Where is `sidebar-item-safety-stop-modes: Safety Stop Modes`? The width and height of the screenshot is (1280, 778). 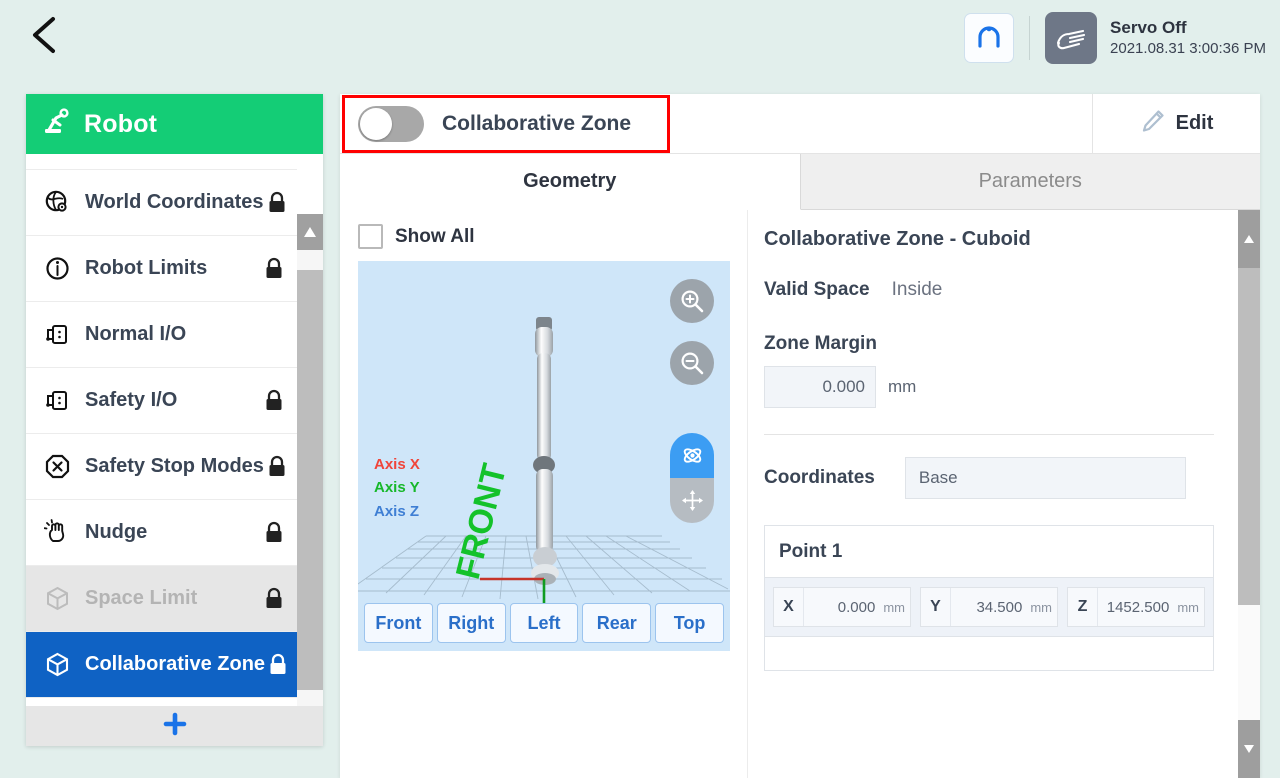
sidebar-item-safety-stop-modes: Safety Stop Modes is located at coordinates (161, 467).